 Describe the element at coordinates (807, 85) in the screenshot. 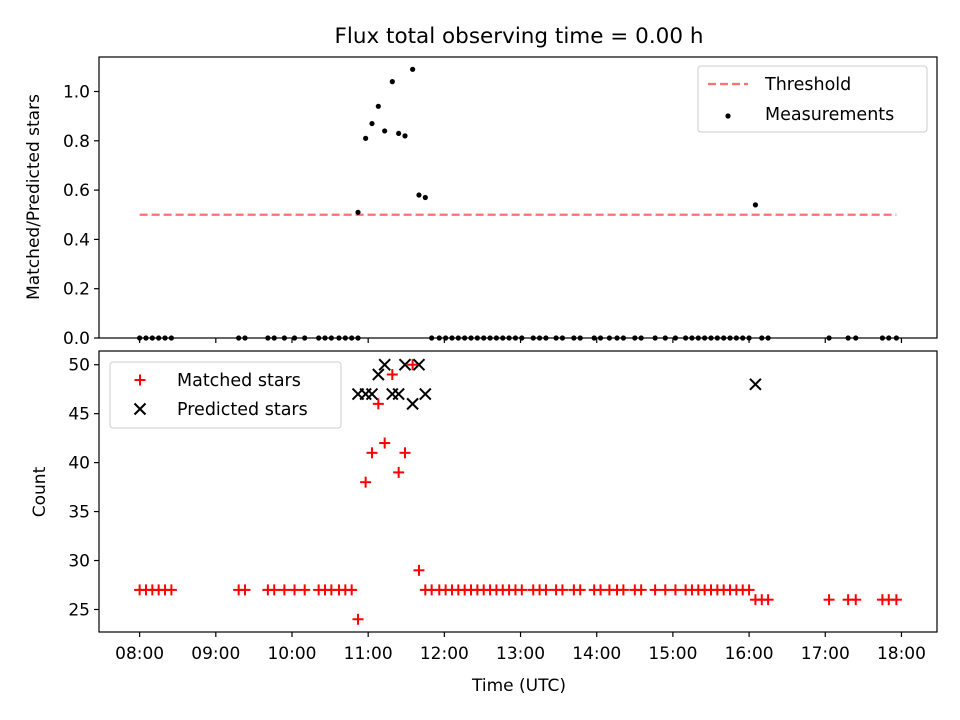

I see `legend-threshold-label: Threshold` at that location.